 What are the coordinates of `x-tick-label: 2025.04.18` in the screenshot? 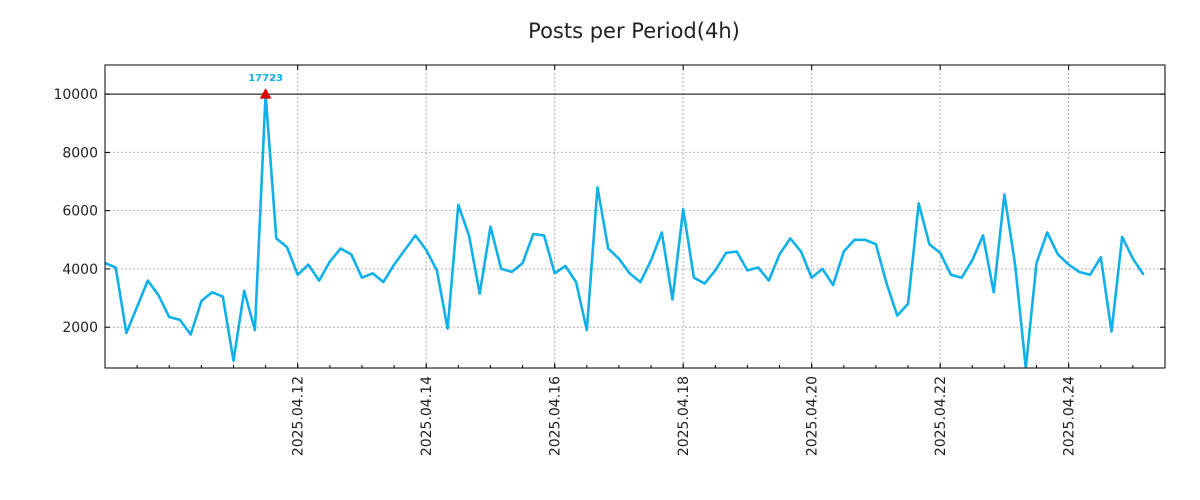 It's located at (684, 416).